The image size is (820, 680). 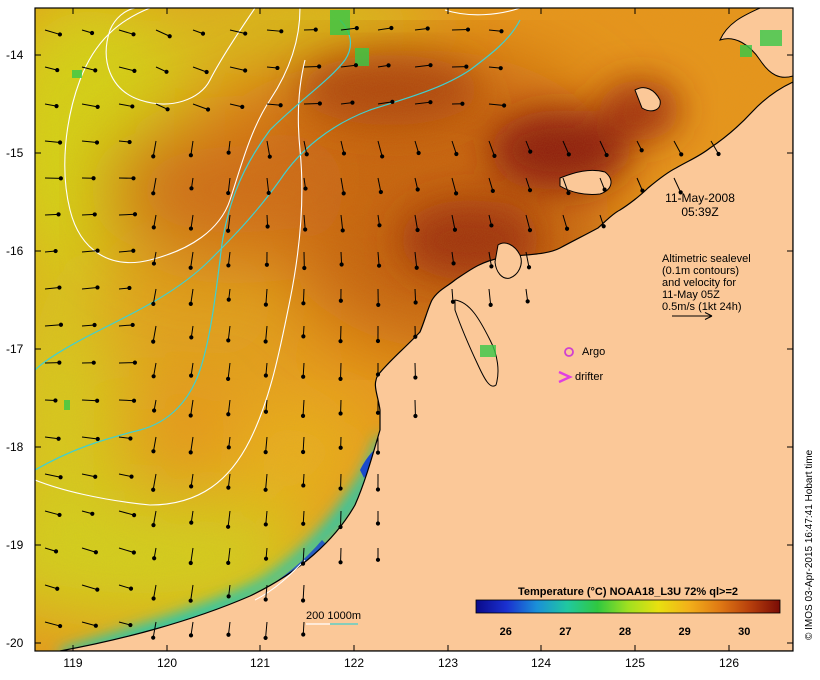 I want to click on colorbar-tick-label: 29, so click(x=685, y=632).